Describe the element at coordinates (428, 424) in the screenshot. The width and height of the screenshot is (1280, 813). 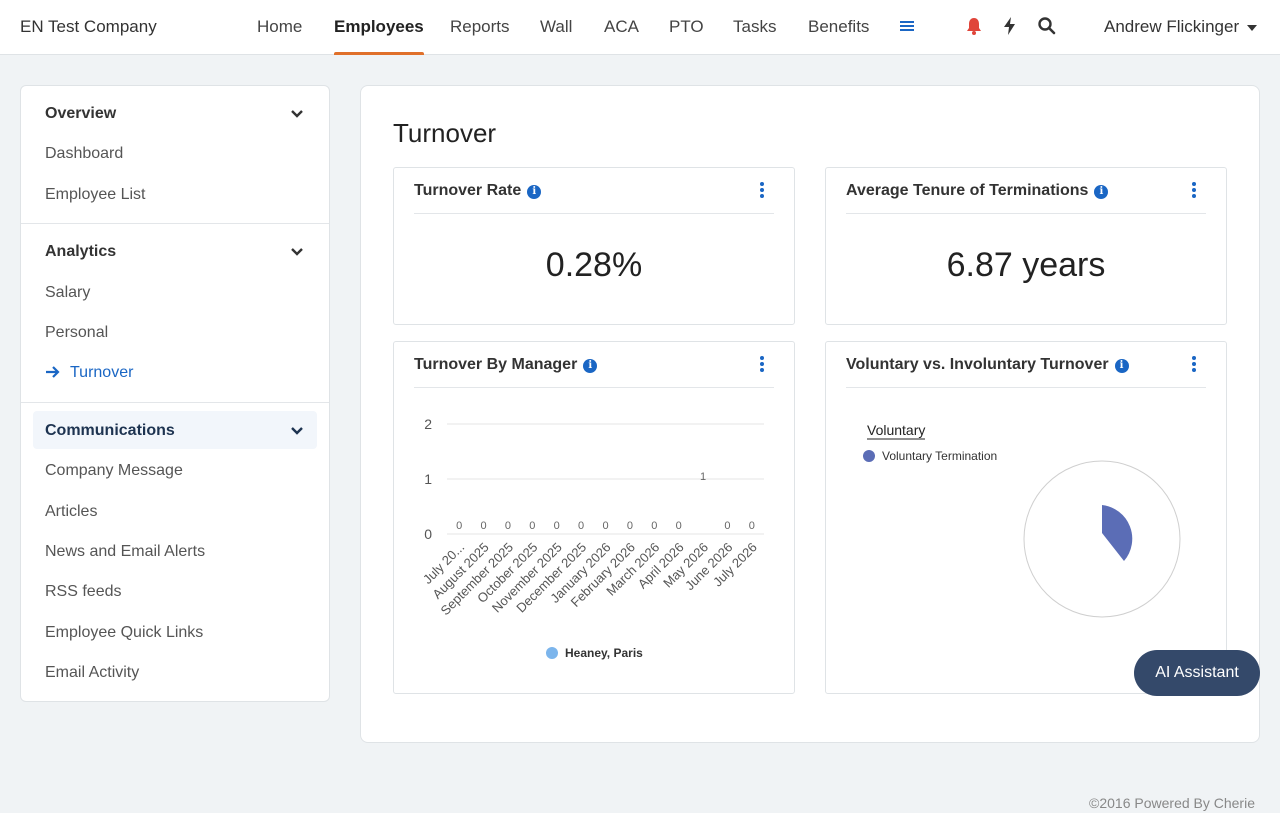
I see `y-tick-label: 2` at that location.